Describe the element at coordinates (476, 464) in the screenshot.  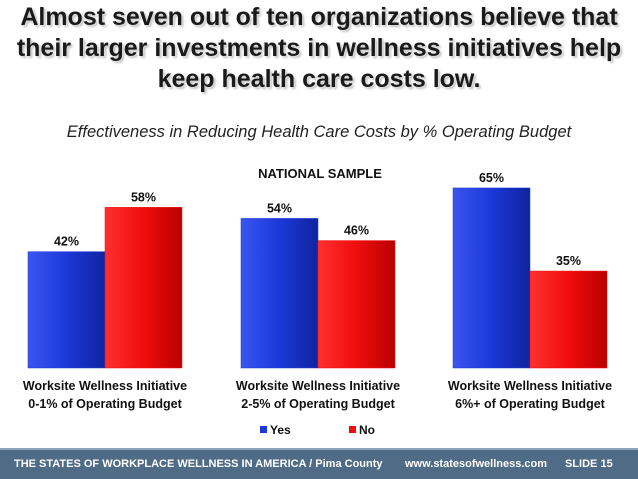
I see `footer-url: www.statesofwellness.com` at that location.